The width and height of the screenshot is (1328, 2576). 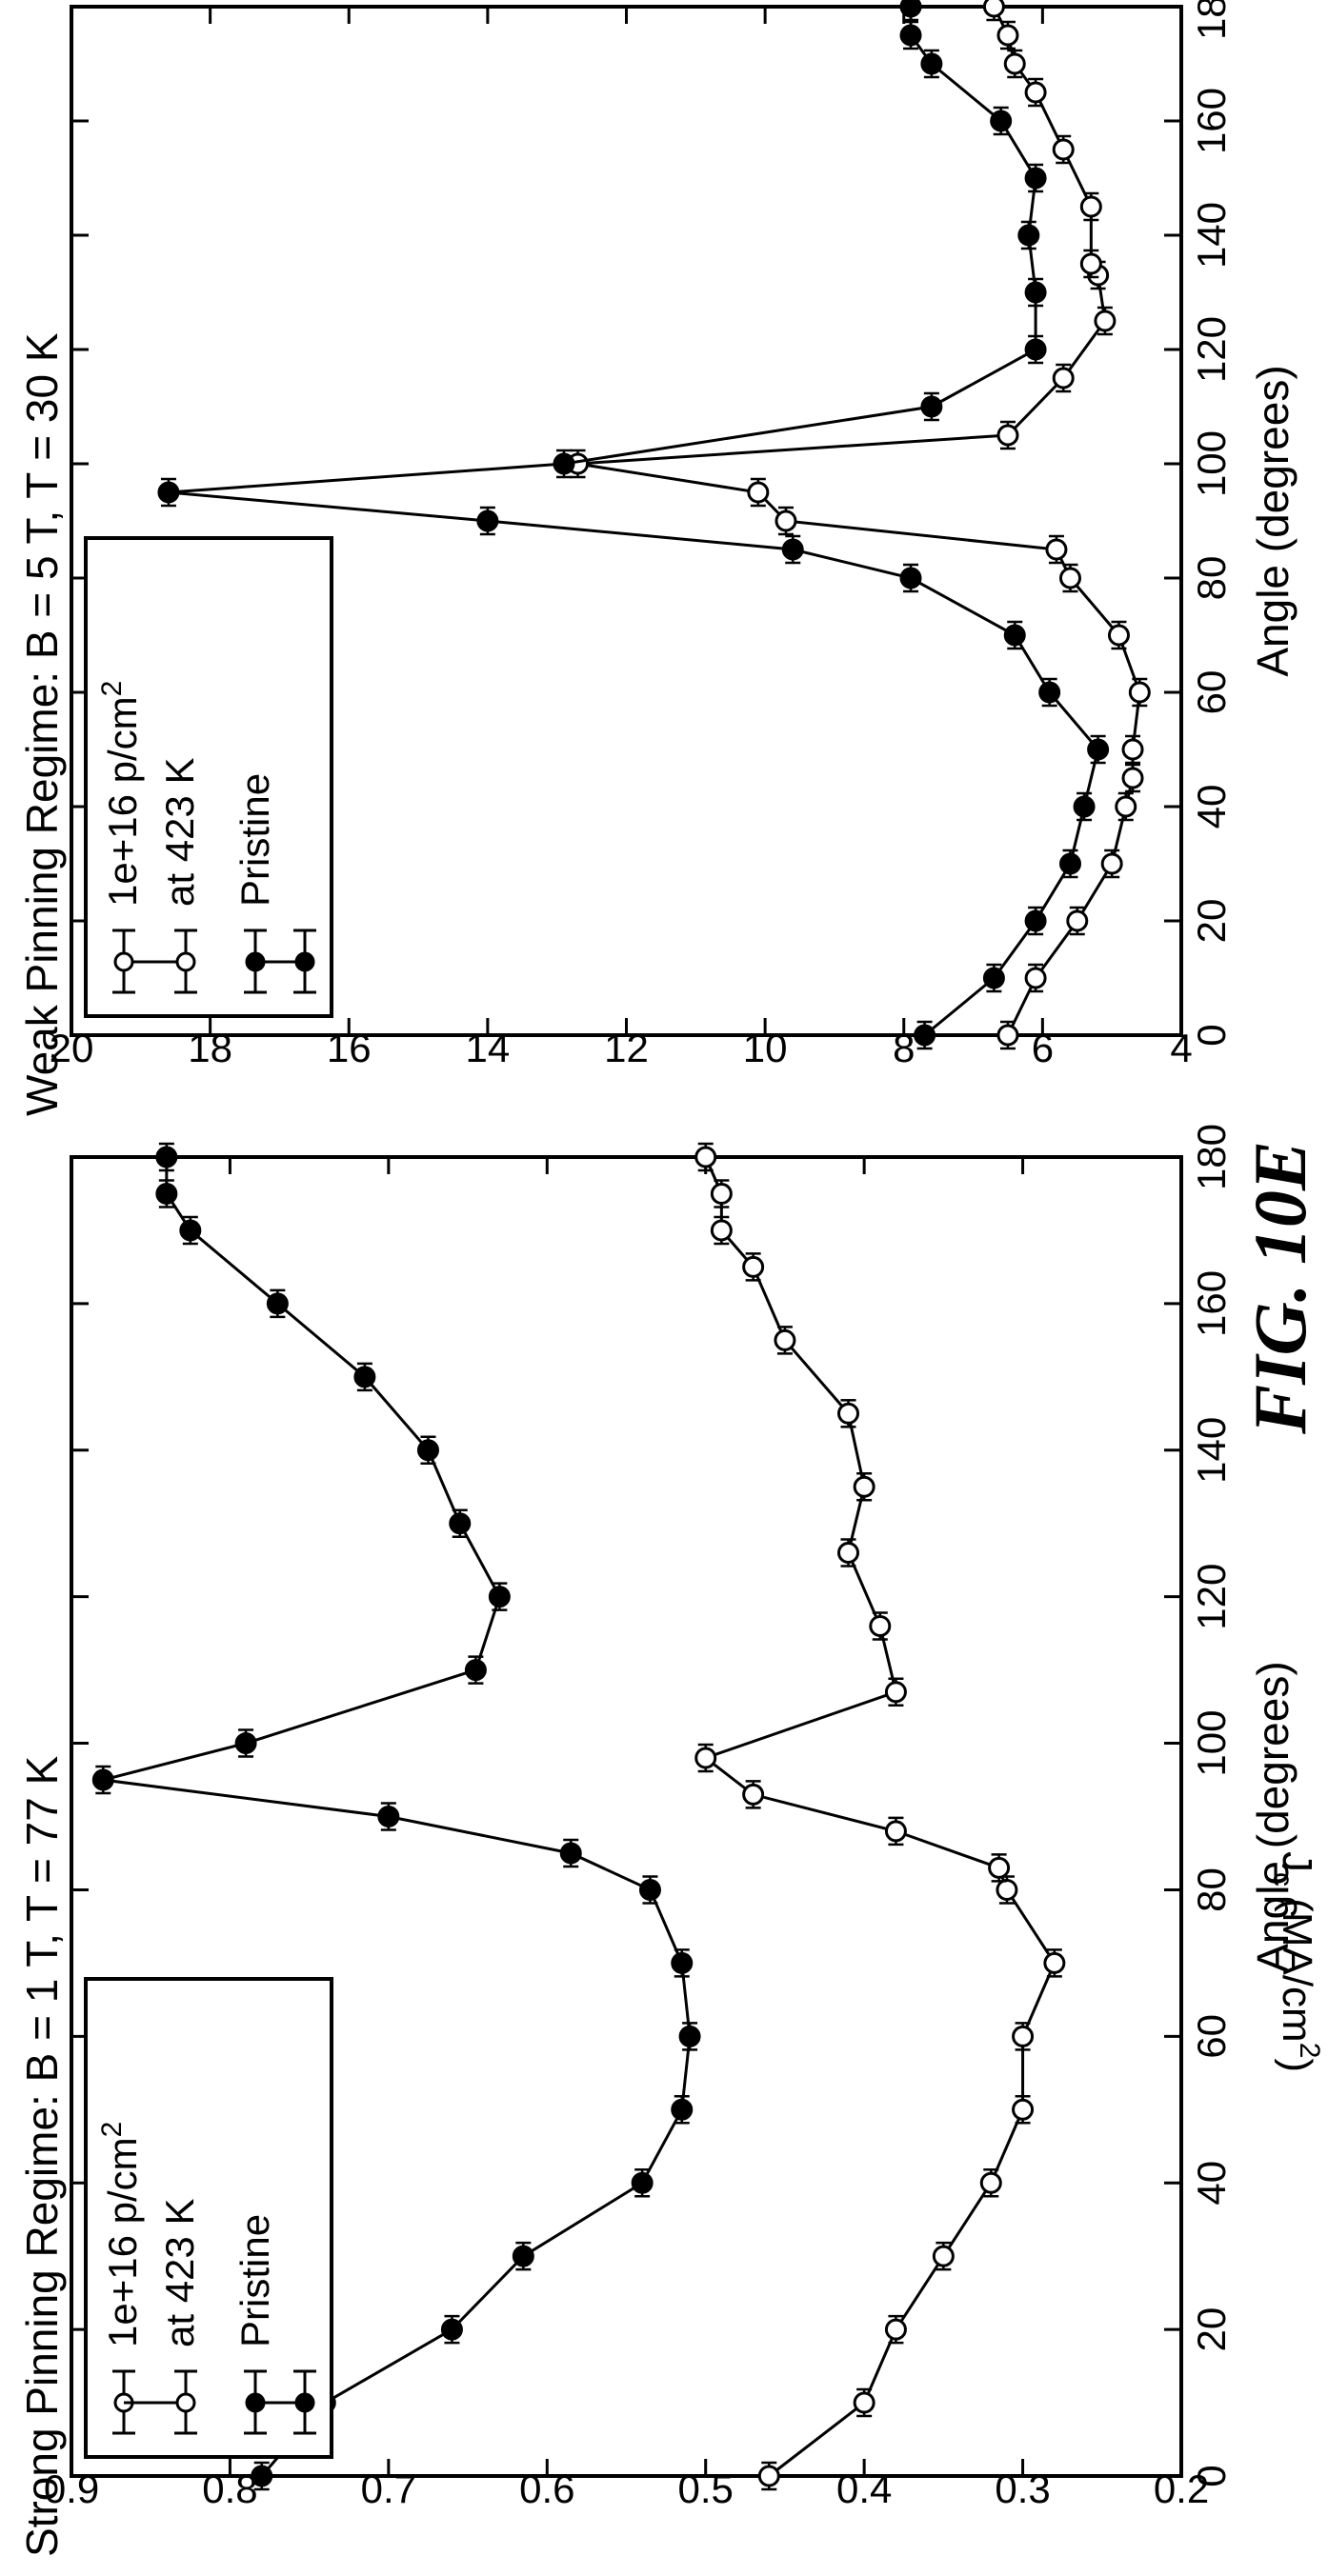 I want to click on legend-label-irradiated-line2: at 423 K, so click(x=179, y=832).